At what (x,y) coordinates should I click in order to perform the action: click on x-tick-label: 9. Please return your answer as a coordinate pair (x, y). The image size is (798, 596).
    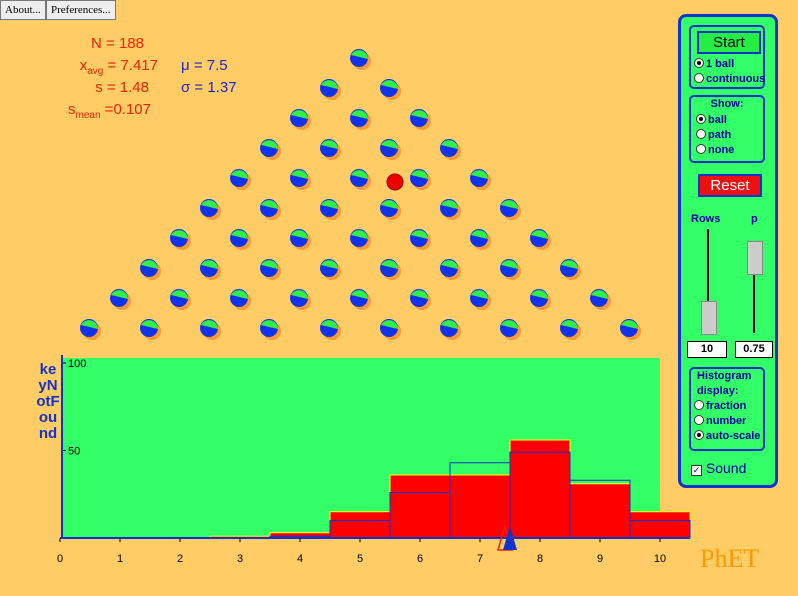
    Looking at the image, I should click on (600, 559).